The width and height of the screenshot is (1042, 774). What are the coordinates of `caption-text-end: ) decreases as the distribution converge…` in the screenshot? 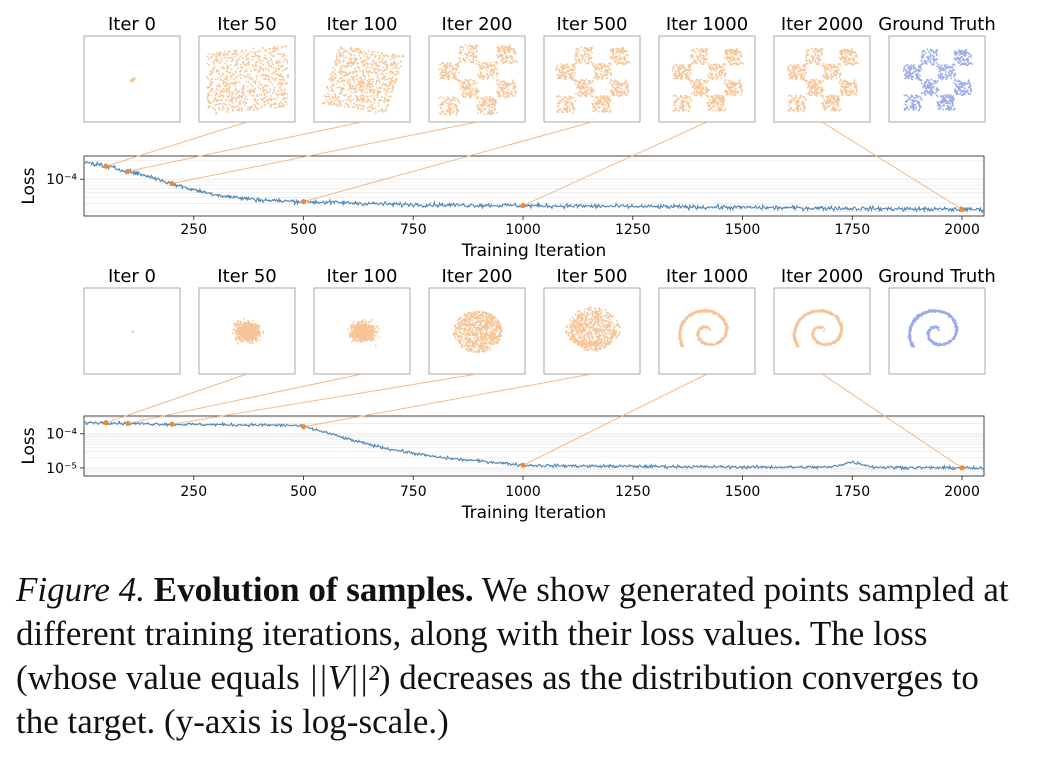 It's located at (497, 699).